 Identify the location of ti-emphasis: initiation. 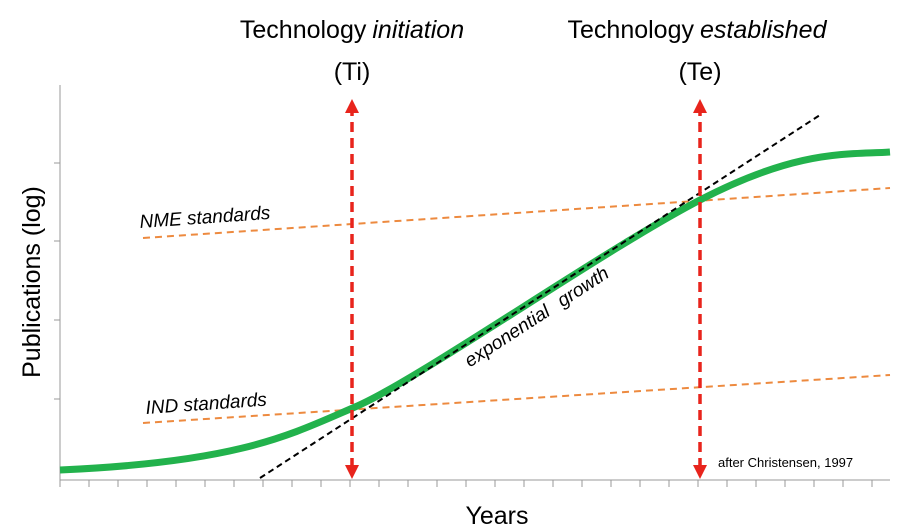
(418, 30).